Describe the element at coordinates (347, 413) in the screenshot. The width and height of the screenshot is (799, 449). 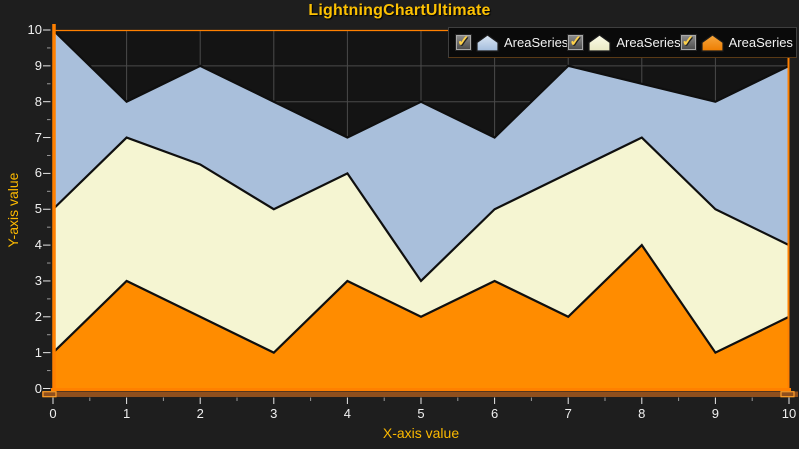
I see `x-tick-label: 4` at that location.